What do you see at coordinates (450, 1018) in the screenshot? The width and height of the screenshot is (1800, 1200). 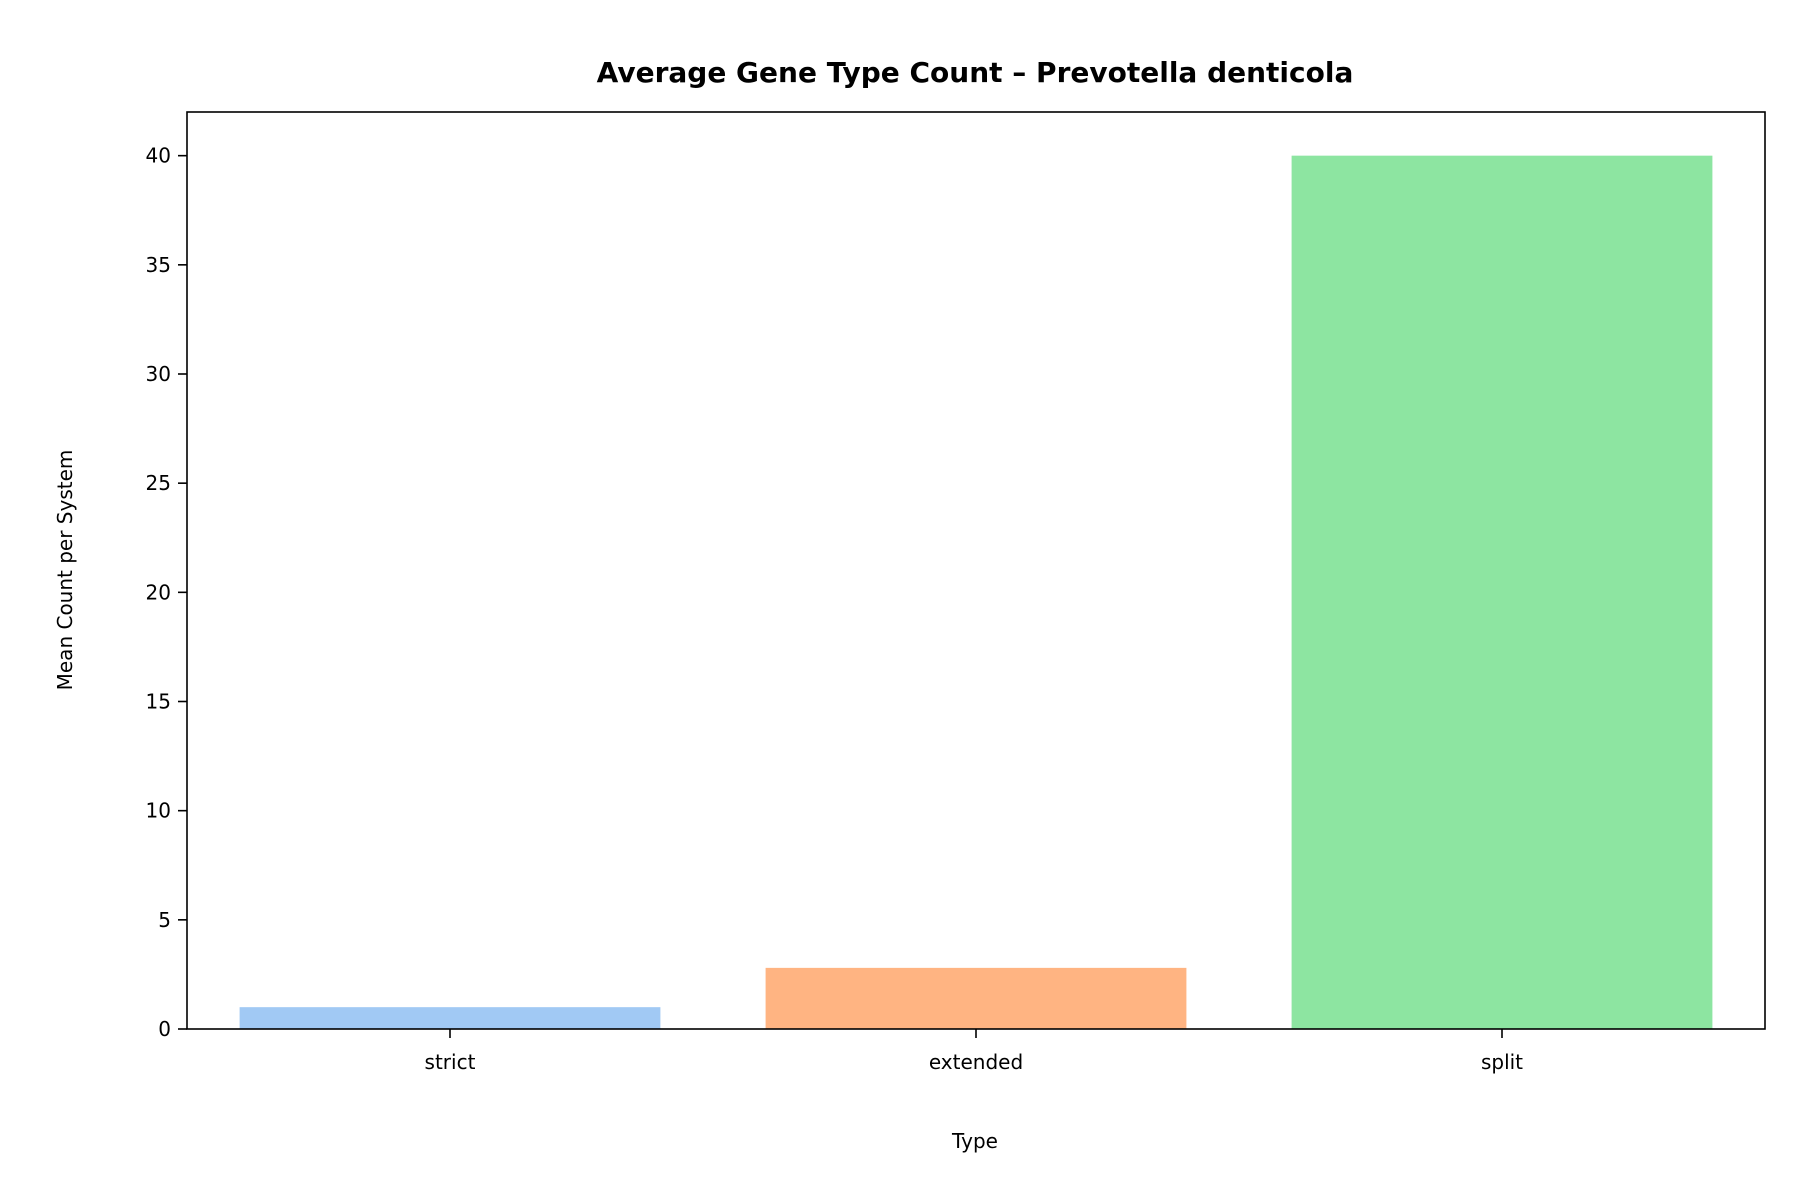 I see `bar-strict` at bounding box center [450, 1018].